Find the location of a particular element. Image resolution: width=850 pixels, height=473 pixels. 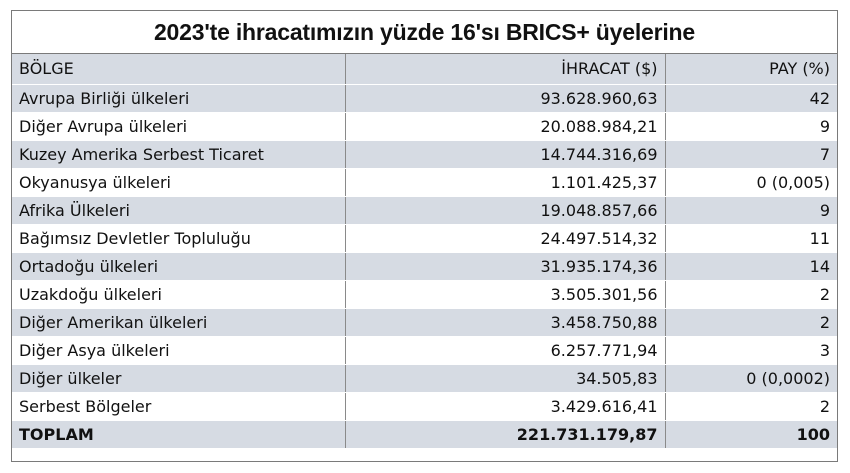

total-export: 221.731.179,87 is located at coordinates (505, 434).